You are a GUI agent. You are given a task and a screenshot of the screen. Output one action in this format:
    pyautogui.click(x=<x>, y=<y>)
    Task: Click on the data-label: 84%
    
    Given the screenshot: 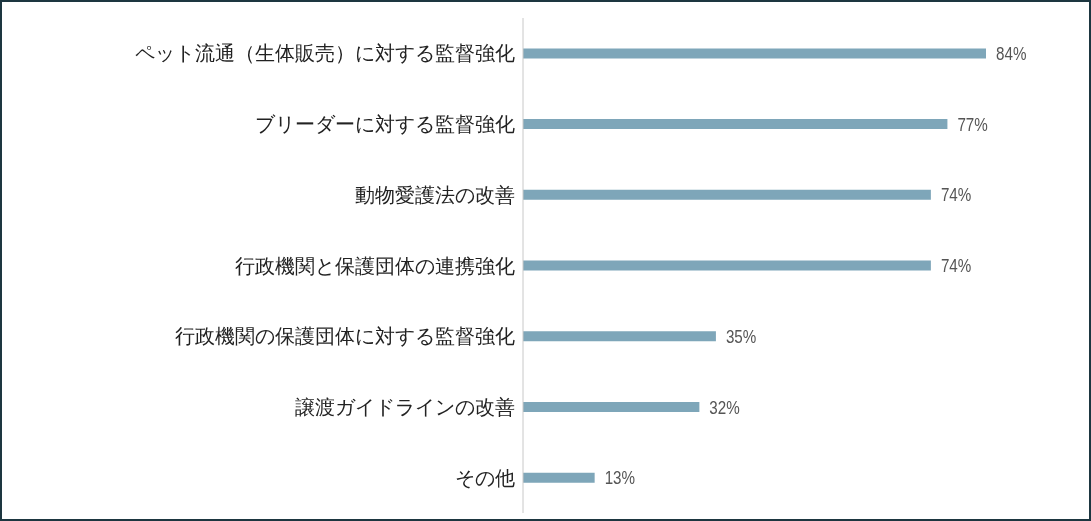 What is the action you would take?
    pyautogui.click(x=1011, y=53)
    